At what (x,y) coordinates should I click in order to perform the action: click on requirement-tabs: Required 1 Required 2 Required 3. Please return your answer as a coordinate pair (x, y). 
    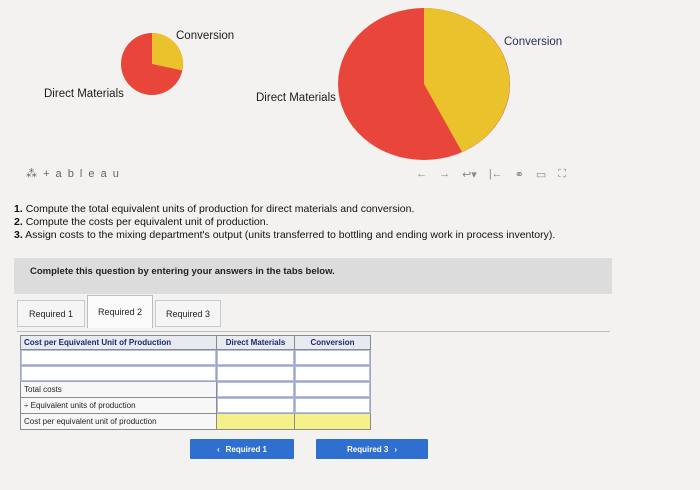
    Looking at the image, I should click on (314, 312).